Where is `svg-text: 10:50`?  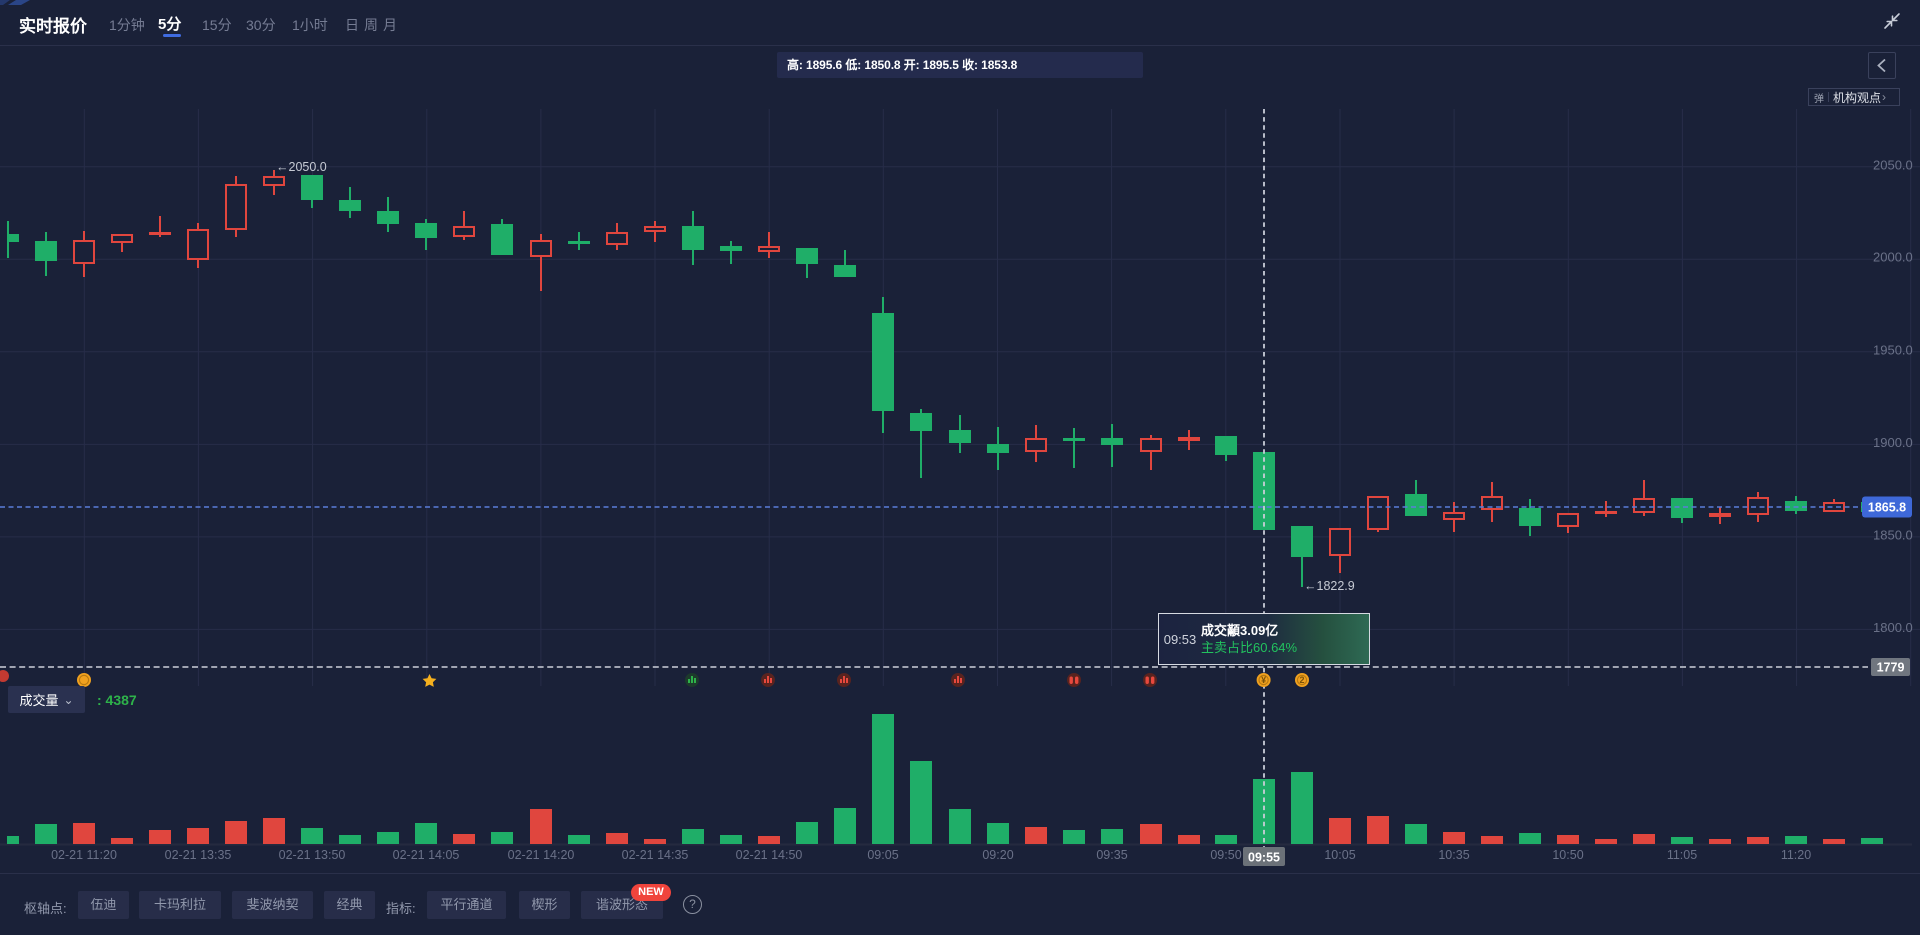 svg-text: 10:50 is located at coordinates (1567, 855).